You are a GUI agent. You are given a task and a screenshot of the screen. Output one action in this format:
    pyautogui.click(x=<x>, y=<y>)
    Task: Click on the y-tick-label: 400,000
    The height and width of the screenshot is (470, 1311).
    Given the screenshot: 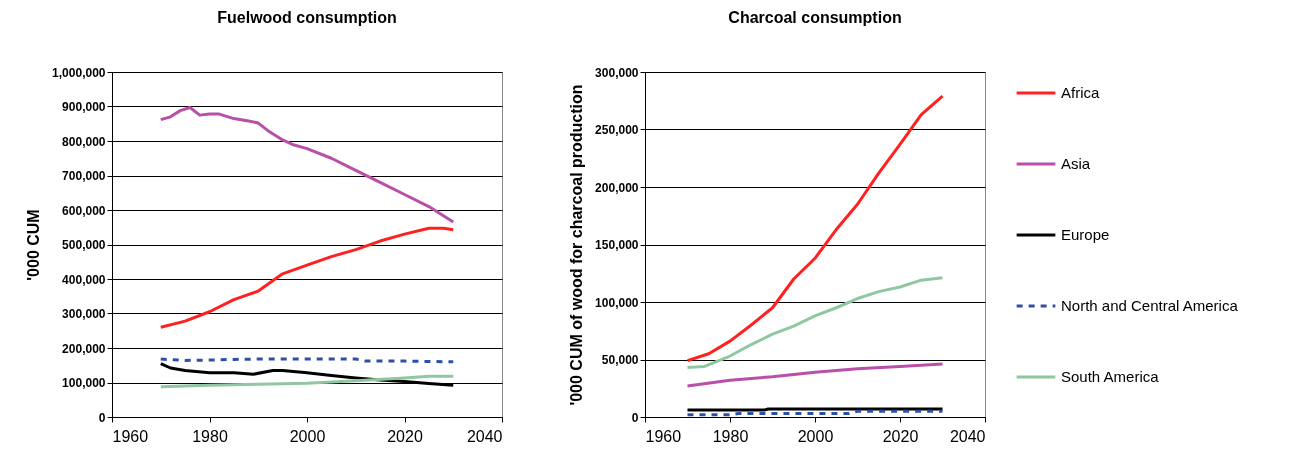 What is the action you would take?
    pyautogui.click(x=84, y=279)
    